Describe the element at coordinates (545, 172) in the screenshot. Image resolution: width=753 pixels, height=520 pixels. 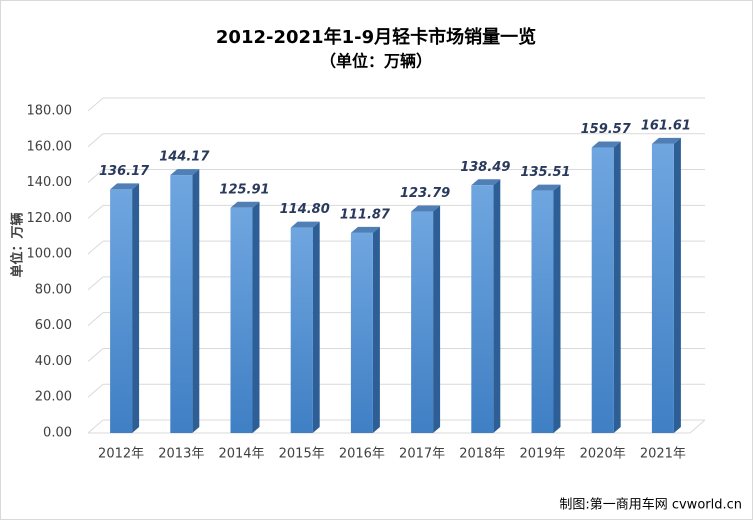
I see `value-label: 135.51` at that location.